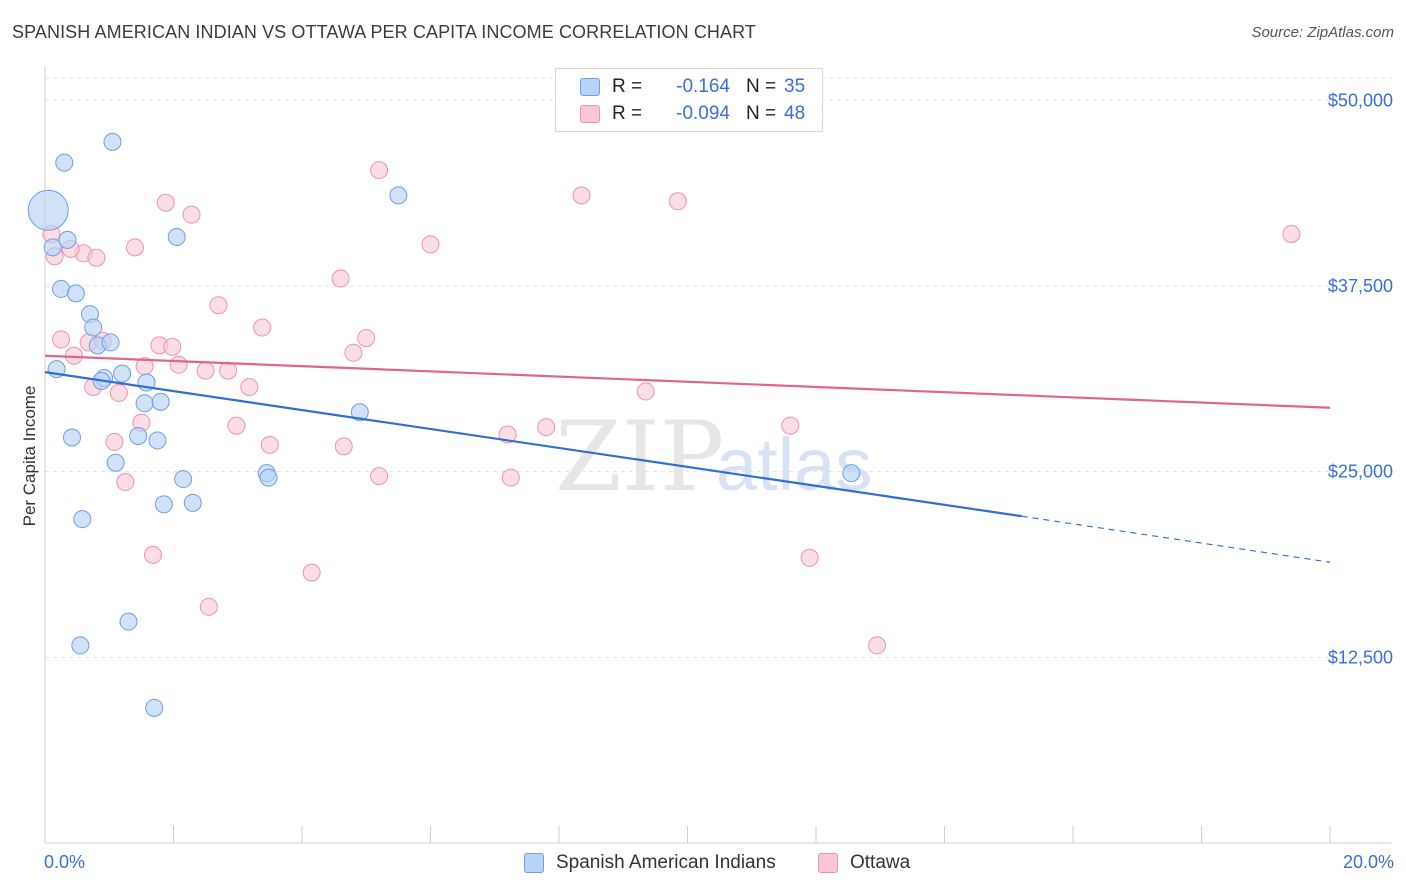 The image size is (1406, 892). Describe the element at coordinates (65, 862) in the screenshot. I see `x-tick-min: 0.0%` at that location.